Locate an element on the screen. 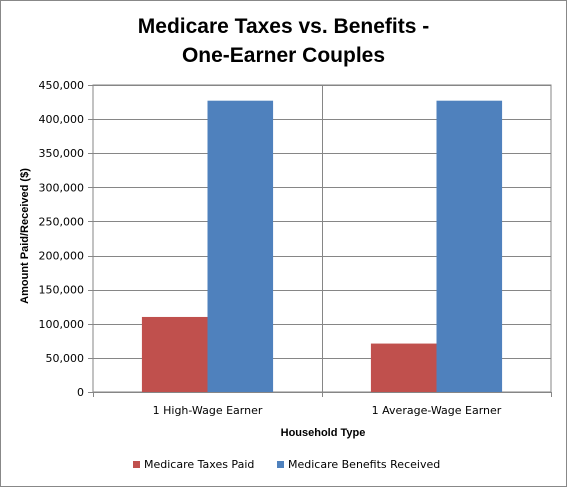 This screenshot has height=487, width=567. chart-title-line-2: One-Earner Couples is located at coordinates (283, 55).